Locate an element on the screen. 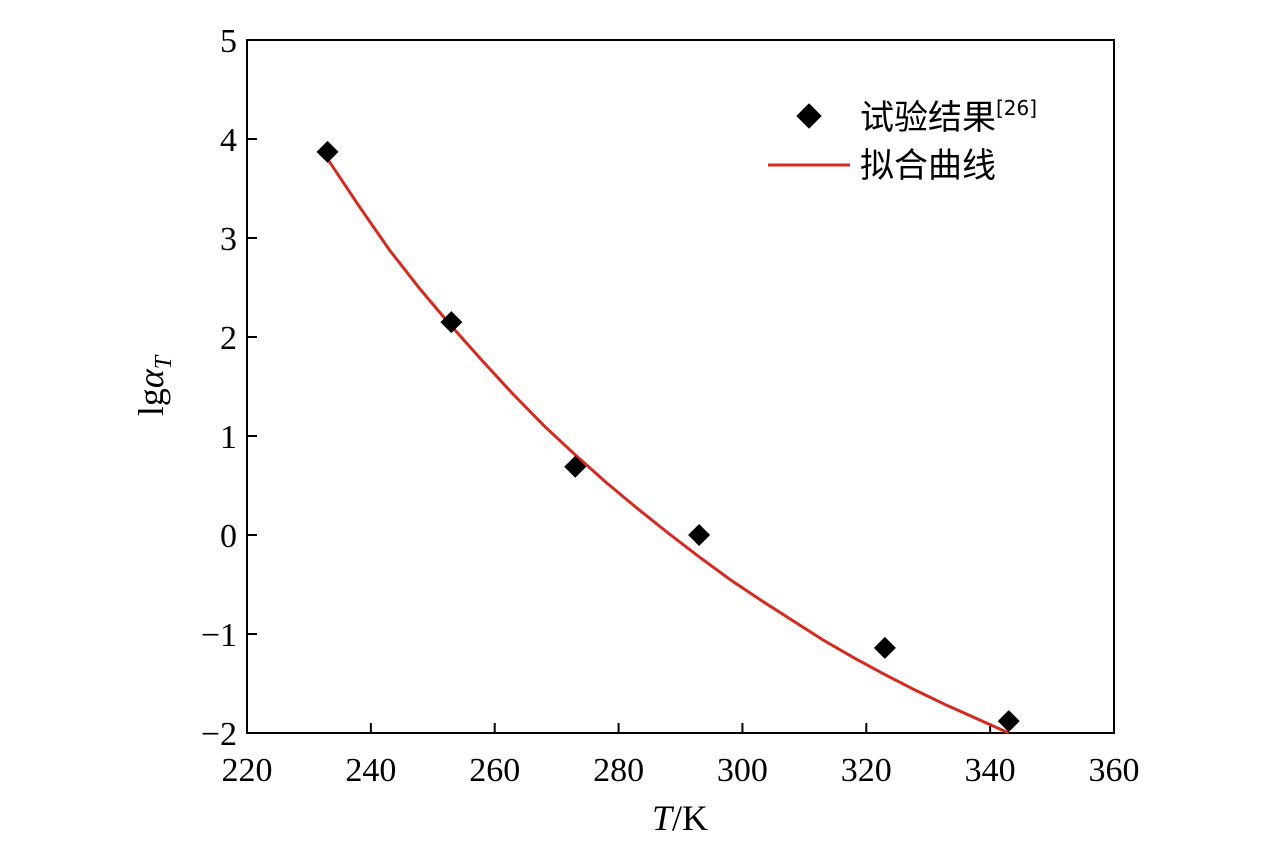 The image size is (1276, 847). x-tick-label: 300 is located at coordinates (742, 770).